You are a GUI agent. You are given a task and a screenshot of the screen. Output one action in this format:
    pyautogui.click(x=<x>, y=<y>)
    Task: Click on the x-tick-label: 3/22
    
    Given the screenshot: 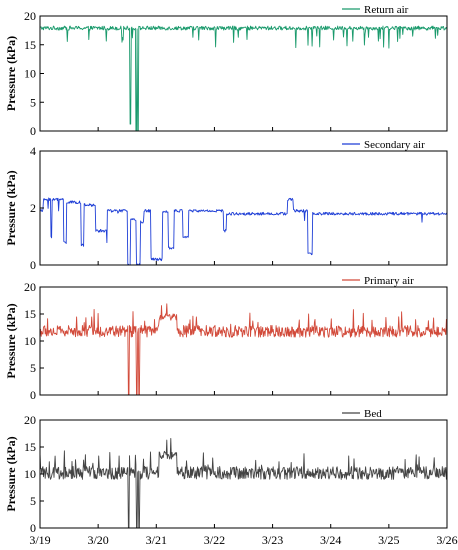 What is the action you would take?
    pyautogui.click(x=214, y=540)
    